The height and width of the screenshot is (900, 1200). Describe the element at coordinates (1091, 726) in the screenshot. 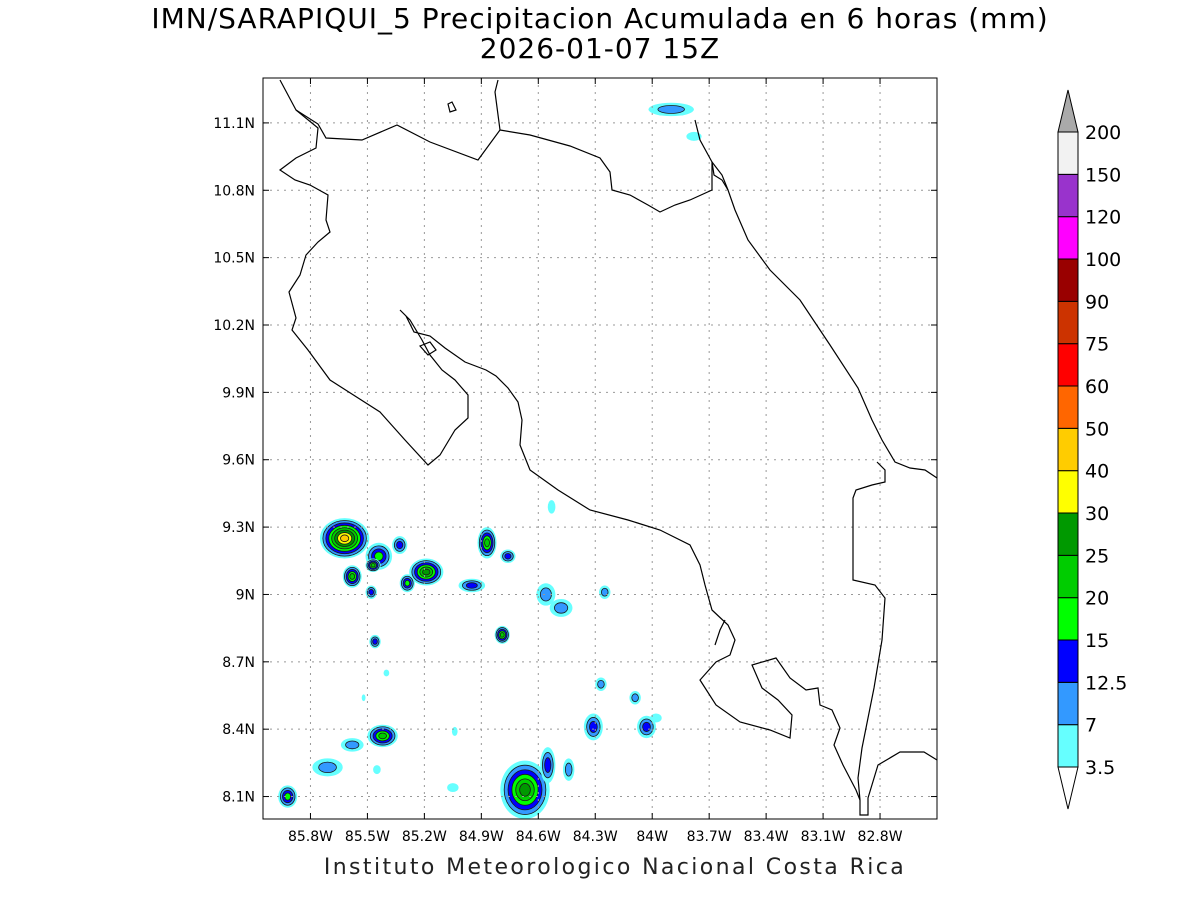

I see `colorbar-label: 7` at that location.